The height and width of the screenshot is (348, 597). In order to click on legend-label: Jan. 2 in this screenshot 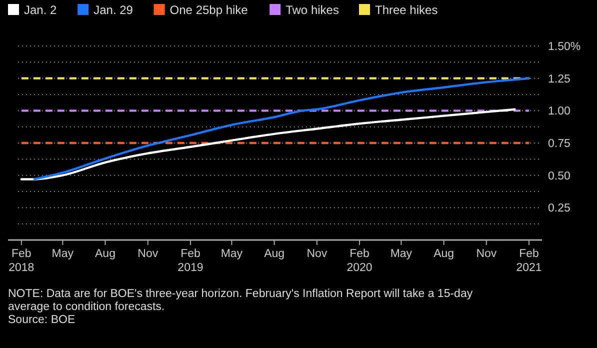, I will do `click(41, 10)`.